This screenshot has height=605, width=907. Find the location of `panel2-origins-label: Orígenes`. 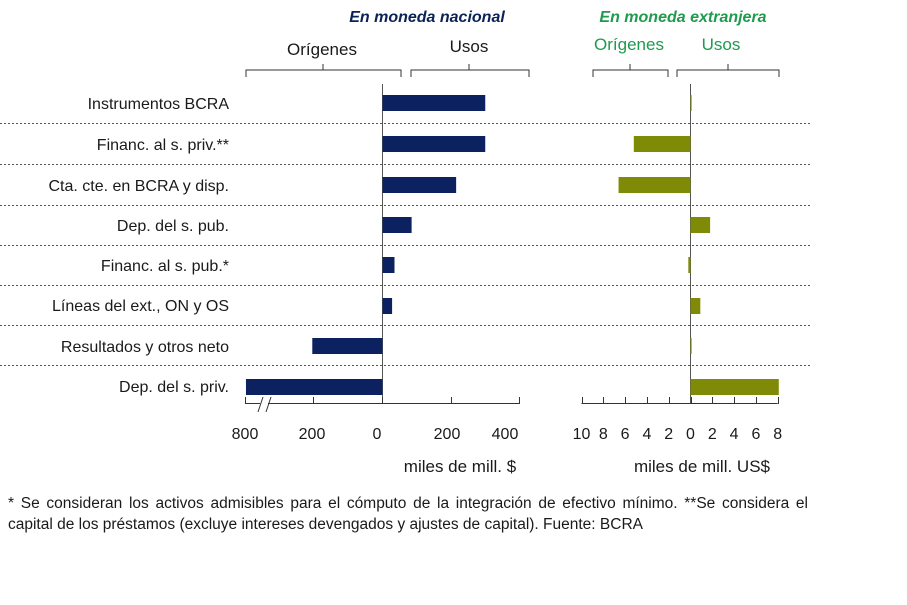

panel2-origins-label: Orígenes is located at coordinates (629, 44).